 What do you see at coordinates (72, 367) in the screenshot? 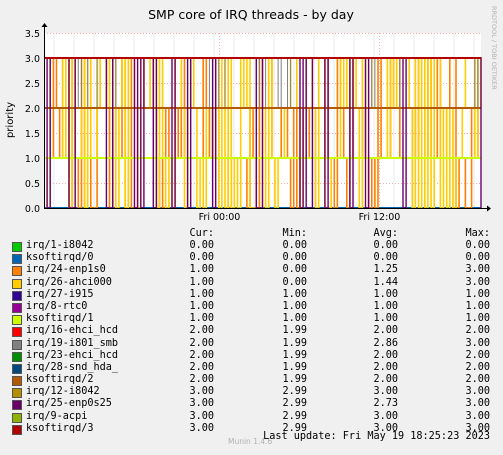
I see `legend-series-name: irq/28-snd_hda_` at bounding box center [72, 367].